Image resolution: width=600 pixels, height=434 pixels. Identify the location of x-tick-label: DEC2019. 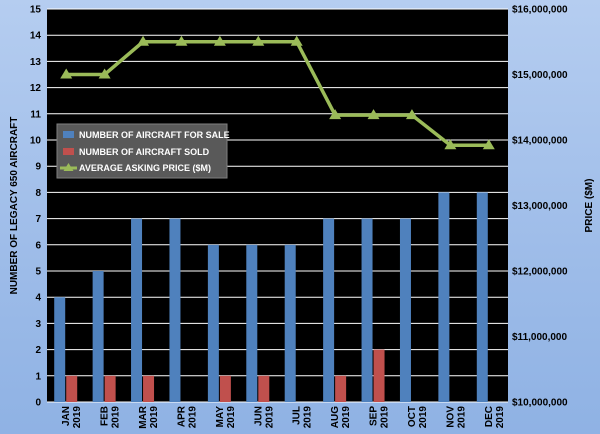
(495, 417).